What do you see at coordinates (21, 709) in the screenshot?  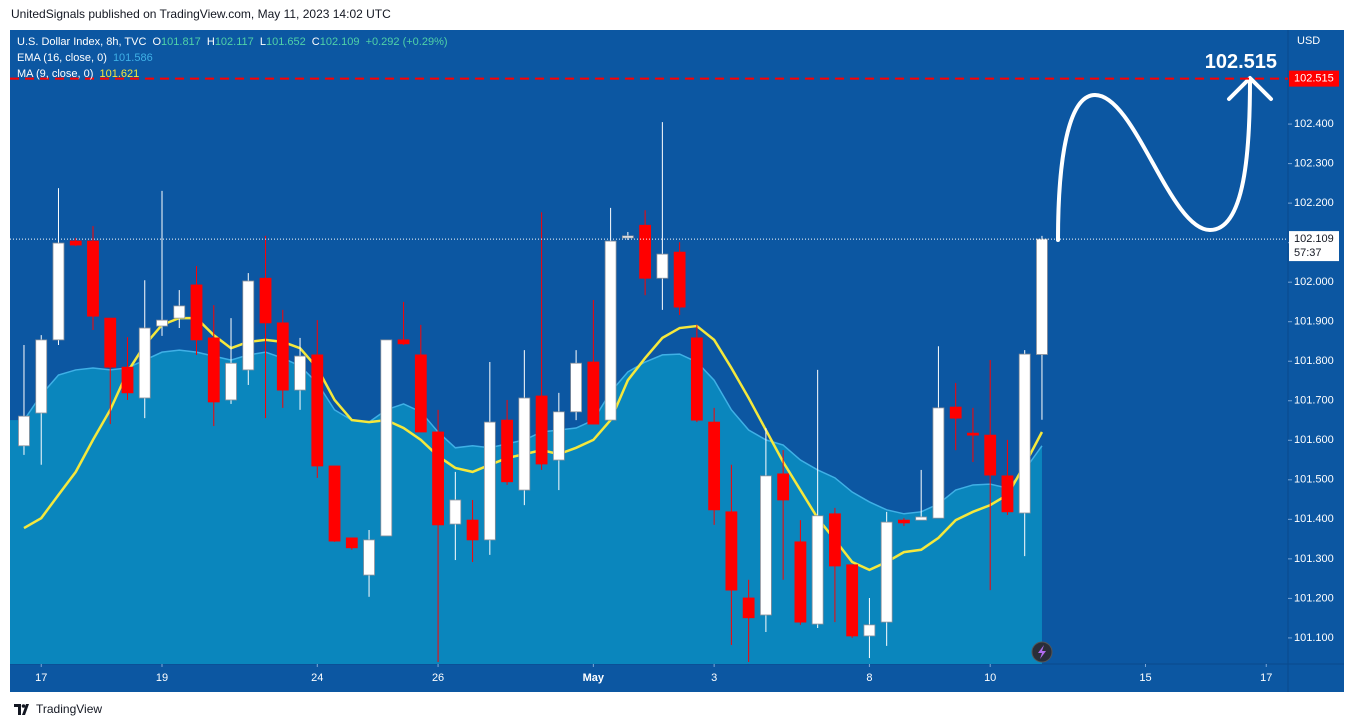 I see `brand-logo` at bounding box center [21, 709].